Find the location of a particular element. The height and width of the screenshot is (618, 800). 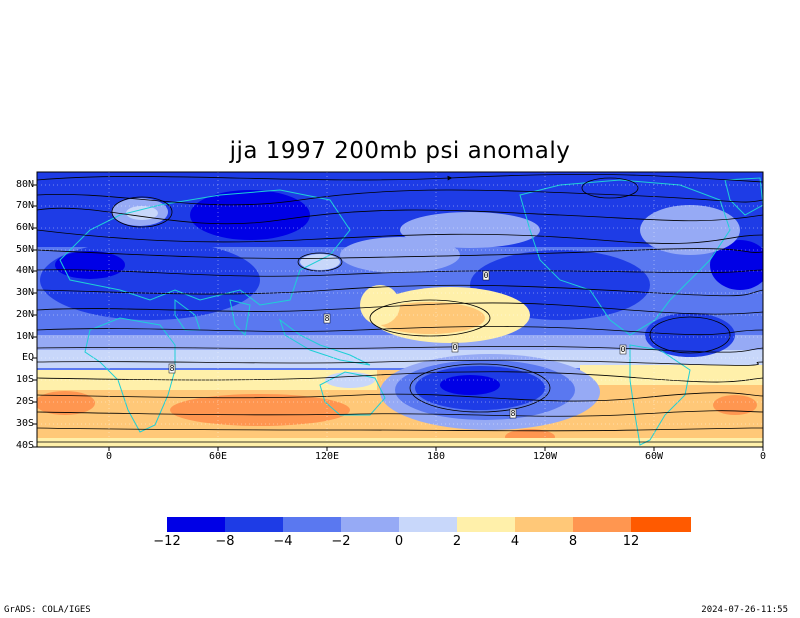

colorbar-label: 0 is located at coordinates (399, 541).